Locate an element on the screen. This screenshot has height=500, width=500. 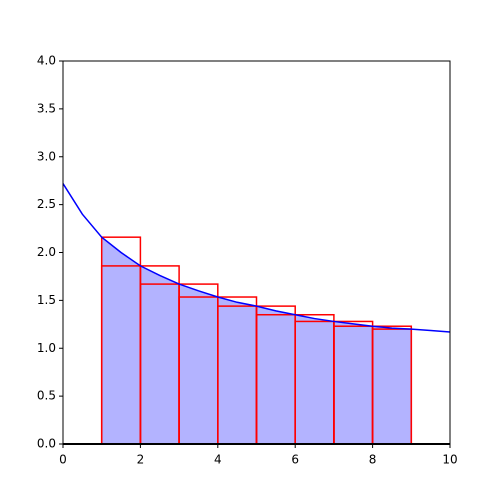
y-tick-label: 2.5 is located at coordinates (46, 204).